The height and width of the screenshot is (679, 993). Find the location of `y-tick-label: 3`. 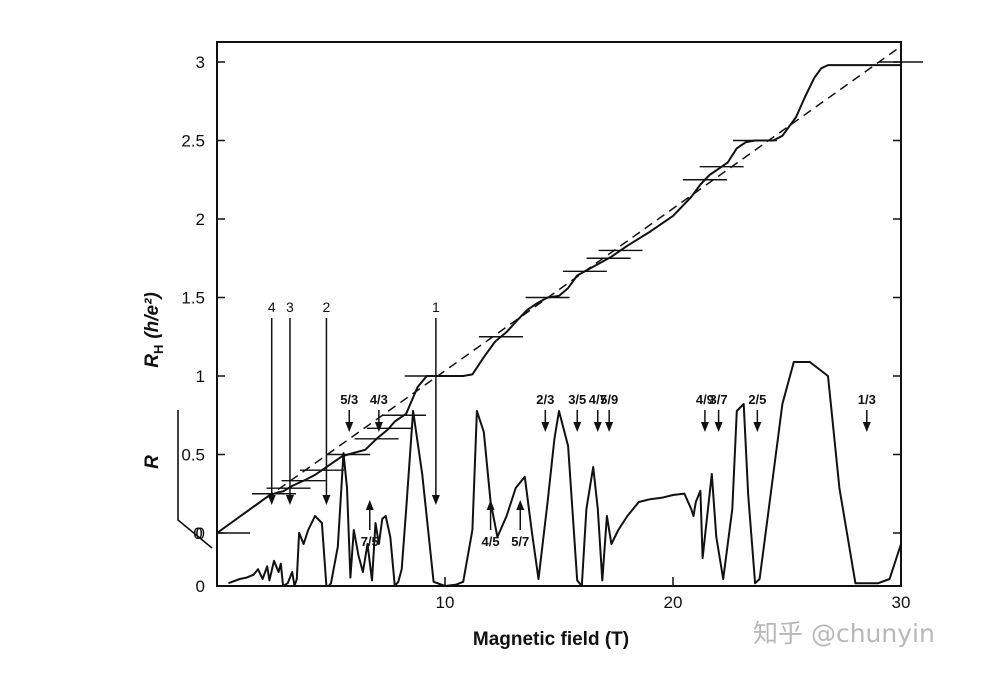

y-tick-label: 3 is located at coordinates (200, 62).